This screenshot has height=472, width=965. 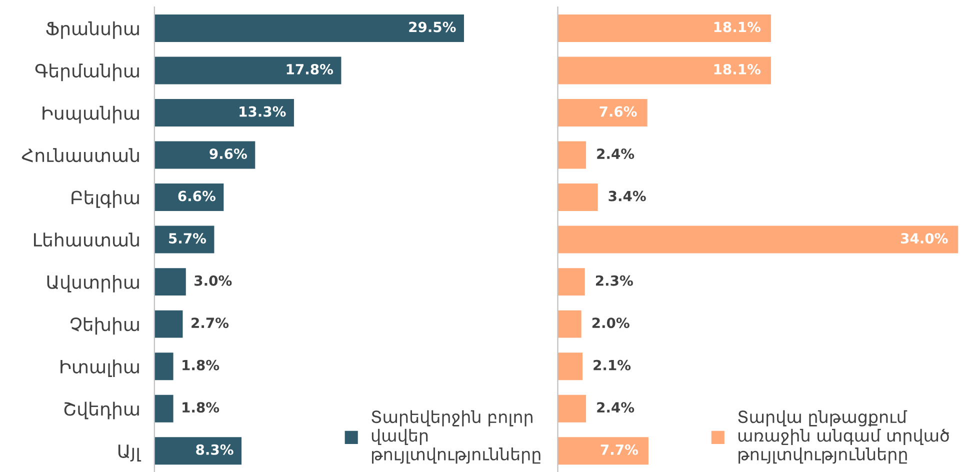 What do you see at coordinates (93, 283) in the screenshot?
I see `y-tick-label: Ավստրիա` at bounding box center [93, 283].